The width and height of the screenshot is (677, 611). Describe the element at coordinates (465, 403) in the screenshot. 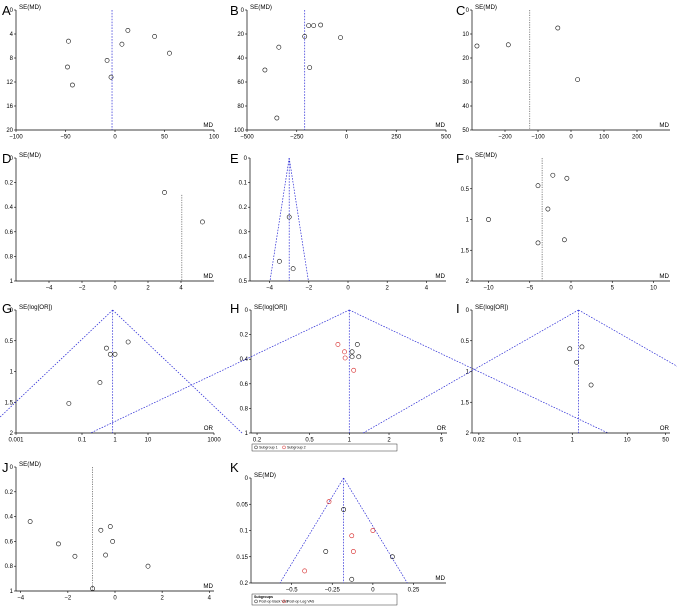

I see `y-tick-label: 1.5` at that location.